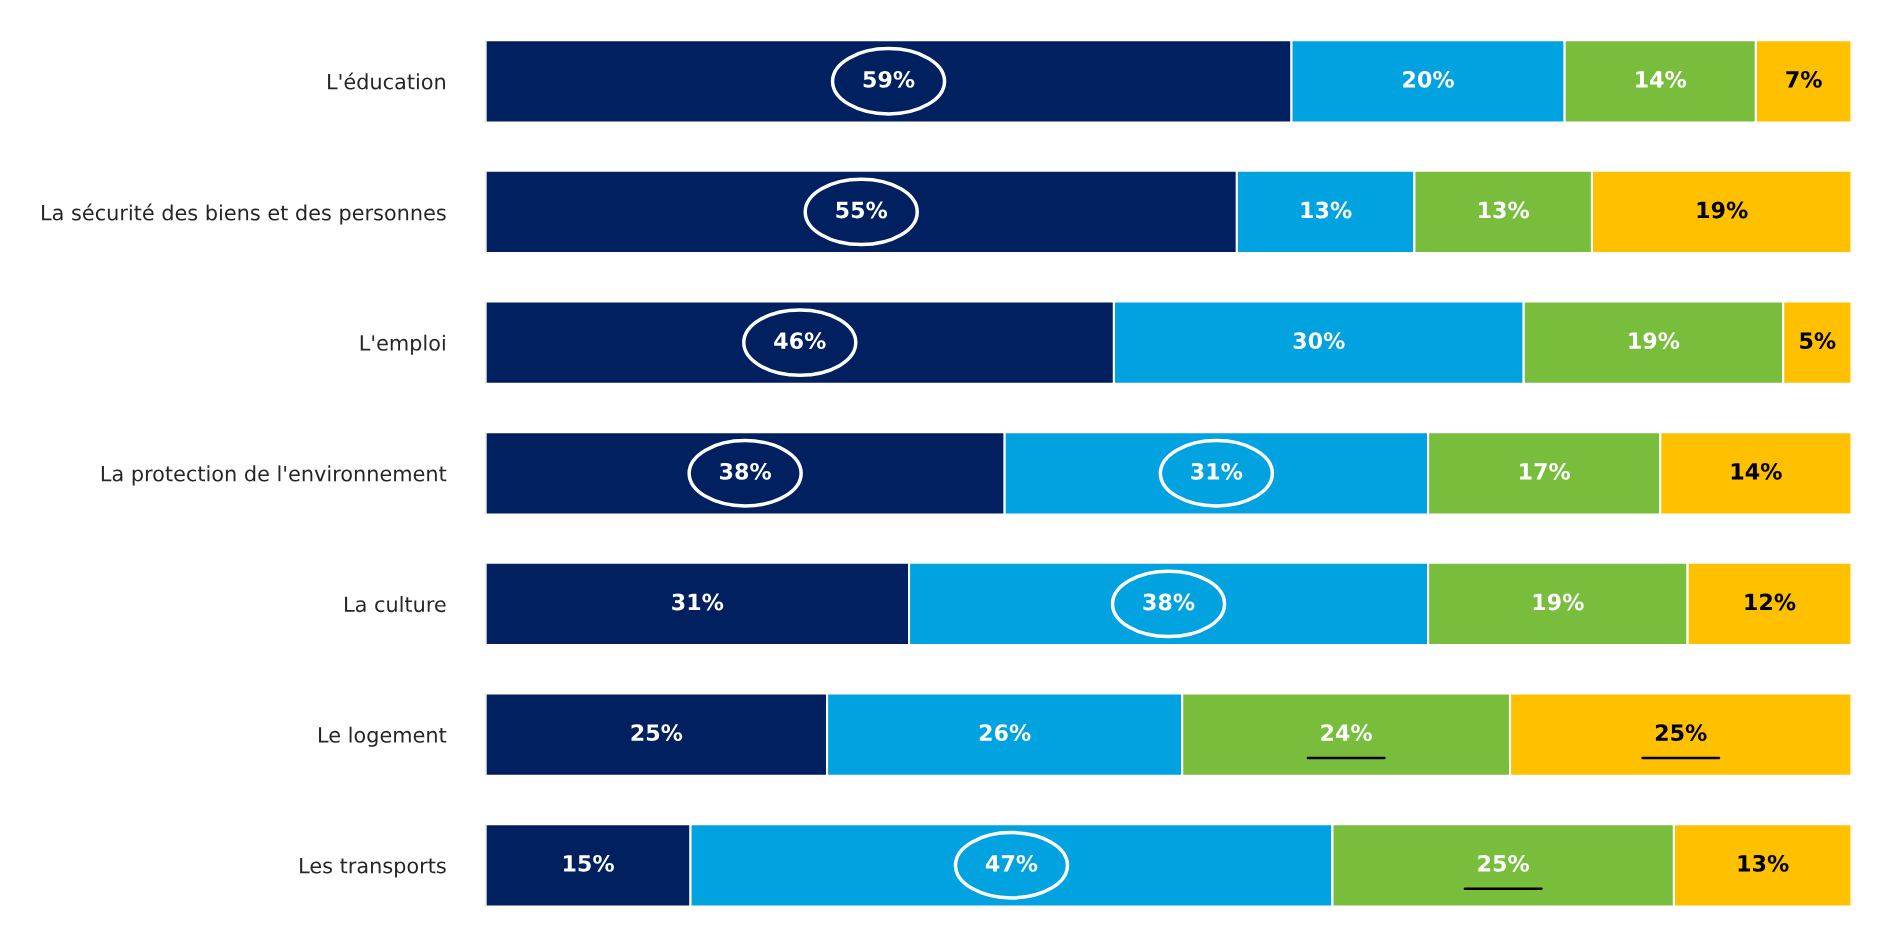 The height and width of the screenshot is (940, 1897). What do you see at coordinates (383, 736) in the screenshot?
I see `y-tick-label: Le logement` at bounding box center [383, 736].